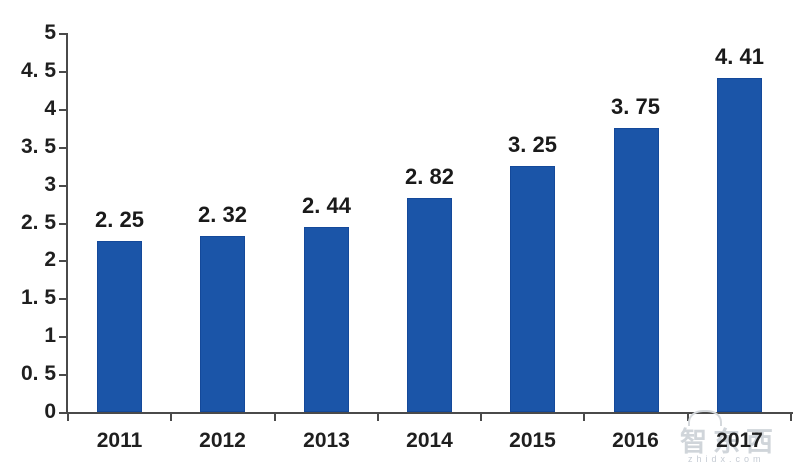  What do you see at coordinates (38, 70) in the screenshot?
I see `y-axis-label: 4. 5` at bounding box center [38, 70].